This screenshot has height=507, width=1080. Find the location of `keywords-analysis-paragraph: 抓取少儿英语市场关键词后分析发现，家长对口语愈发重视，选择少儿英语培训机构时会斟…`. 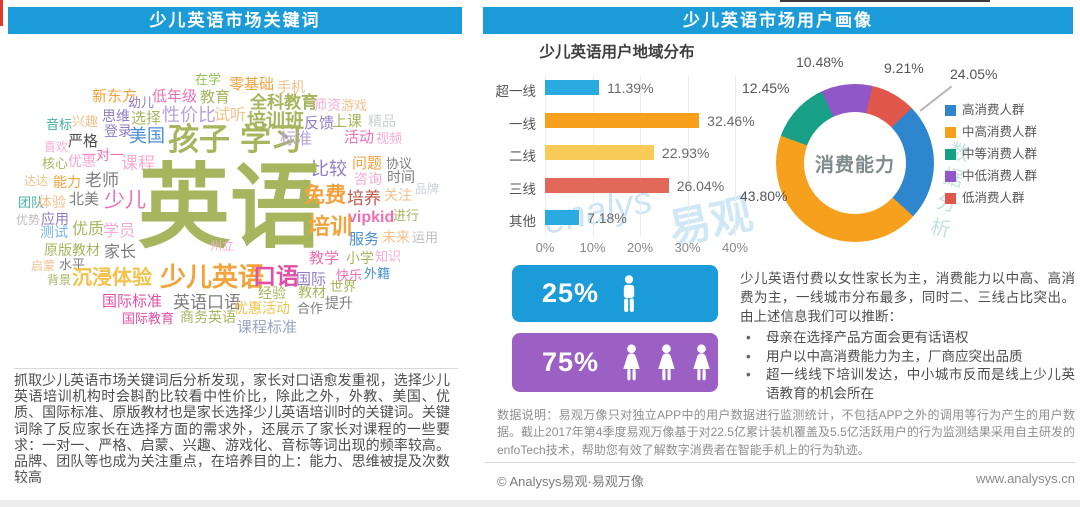

keywords-analysis-paragraph: 抓取少儿英语市场关键词后分析发现，家长对口语愈发重视，选择少儿英语培训机构时会斟… is located at coordinates (232, 429).